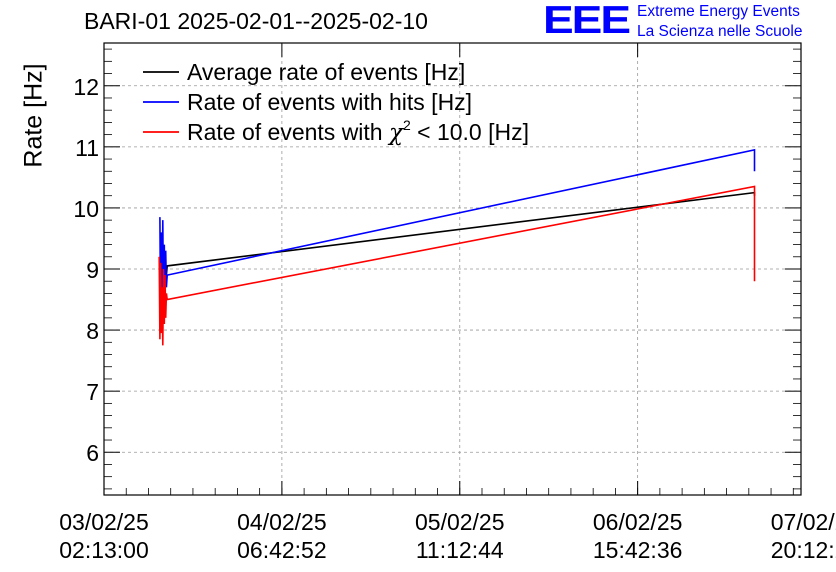  I want to click on logo-text-line2: La Scienza nelle Scuole, so click(720, 31).